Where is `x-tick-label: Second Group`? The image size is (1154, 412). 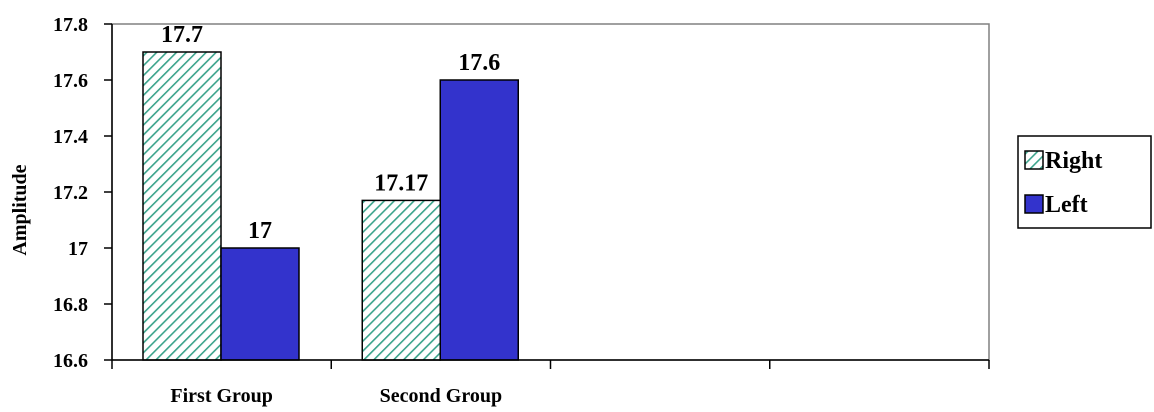
x-tick-label: Second Group is located at coordinates (441, 396).